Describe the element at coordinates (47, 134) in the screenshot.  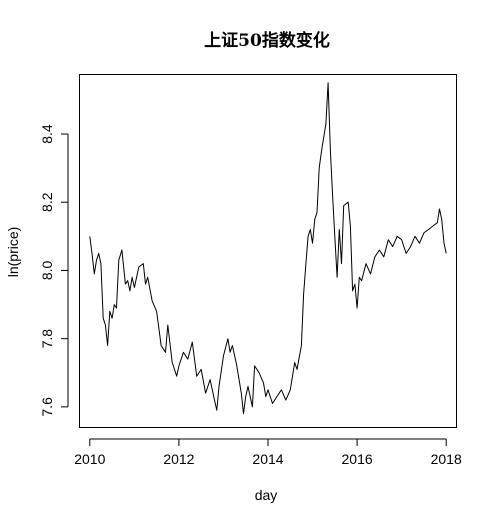
I see `y-tick-label: 8.4` at that location.